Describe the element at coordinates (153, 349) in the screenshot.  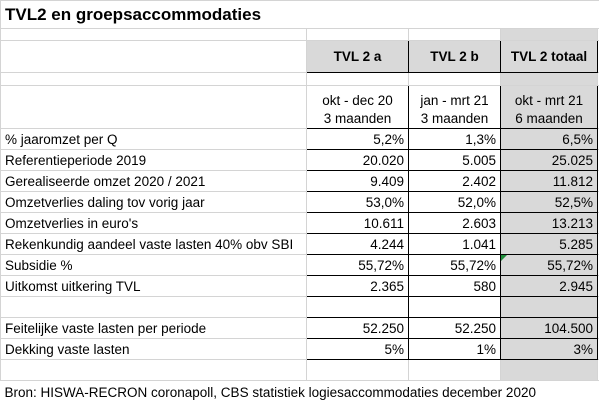
I see `row-label: Dekking vaste lasten` at that location.